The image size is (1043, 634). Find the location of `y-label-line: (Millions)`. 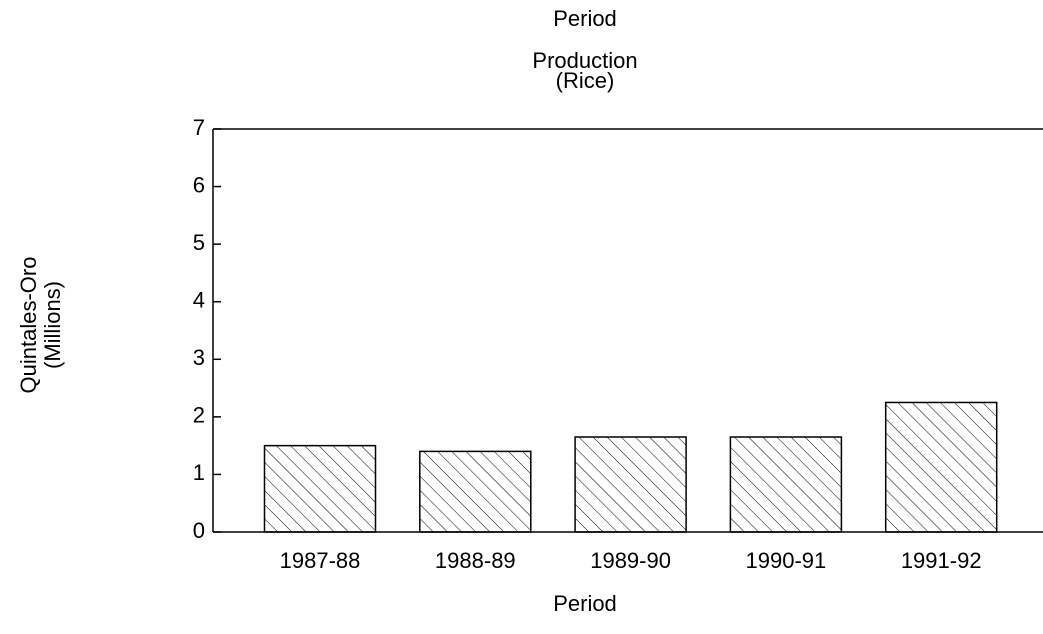

y-label-line: (Millions) is located at coordinates (52, 325).